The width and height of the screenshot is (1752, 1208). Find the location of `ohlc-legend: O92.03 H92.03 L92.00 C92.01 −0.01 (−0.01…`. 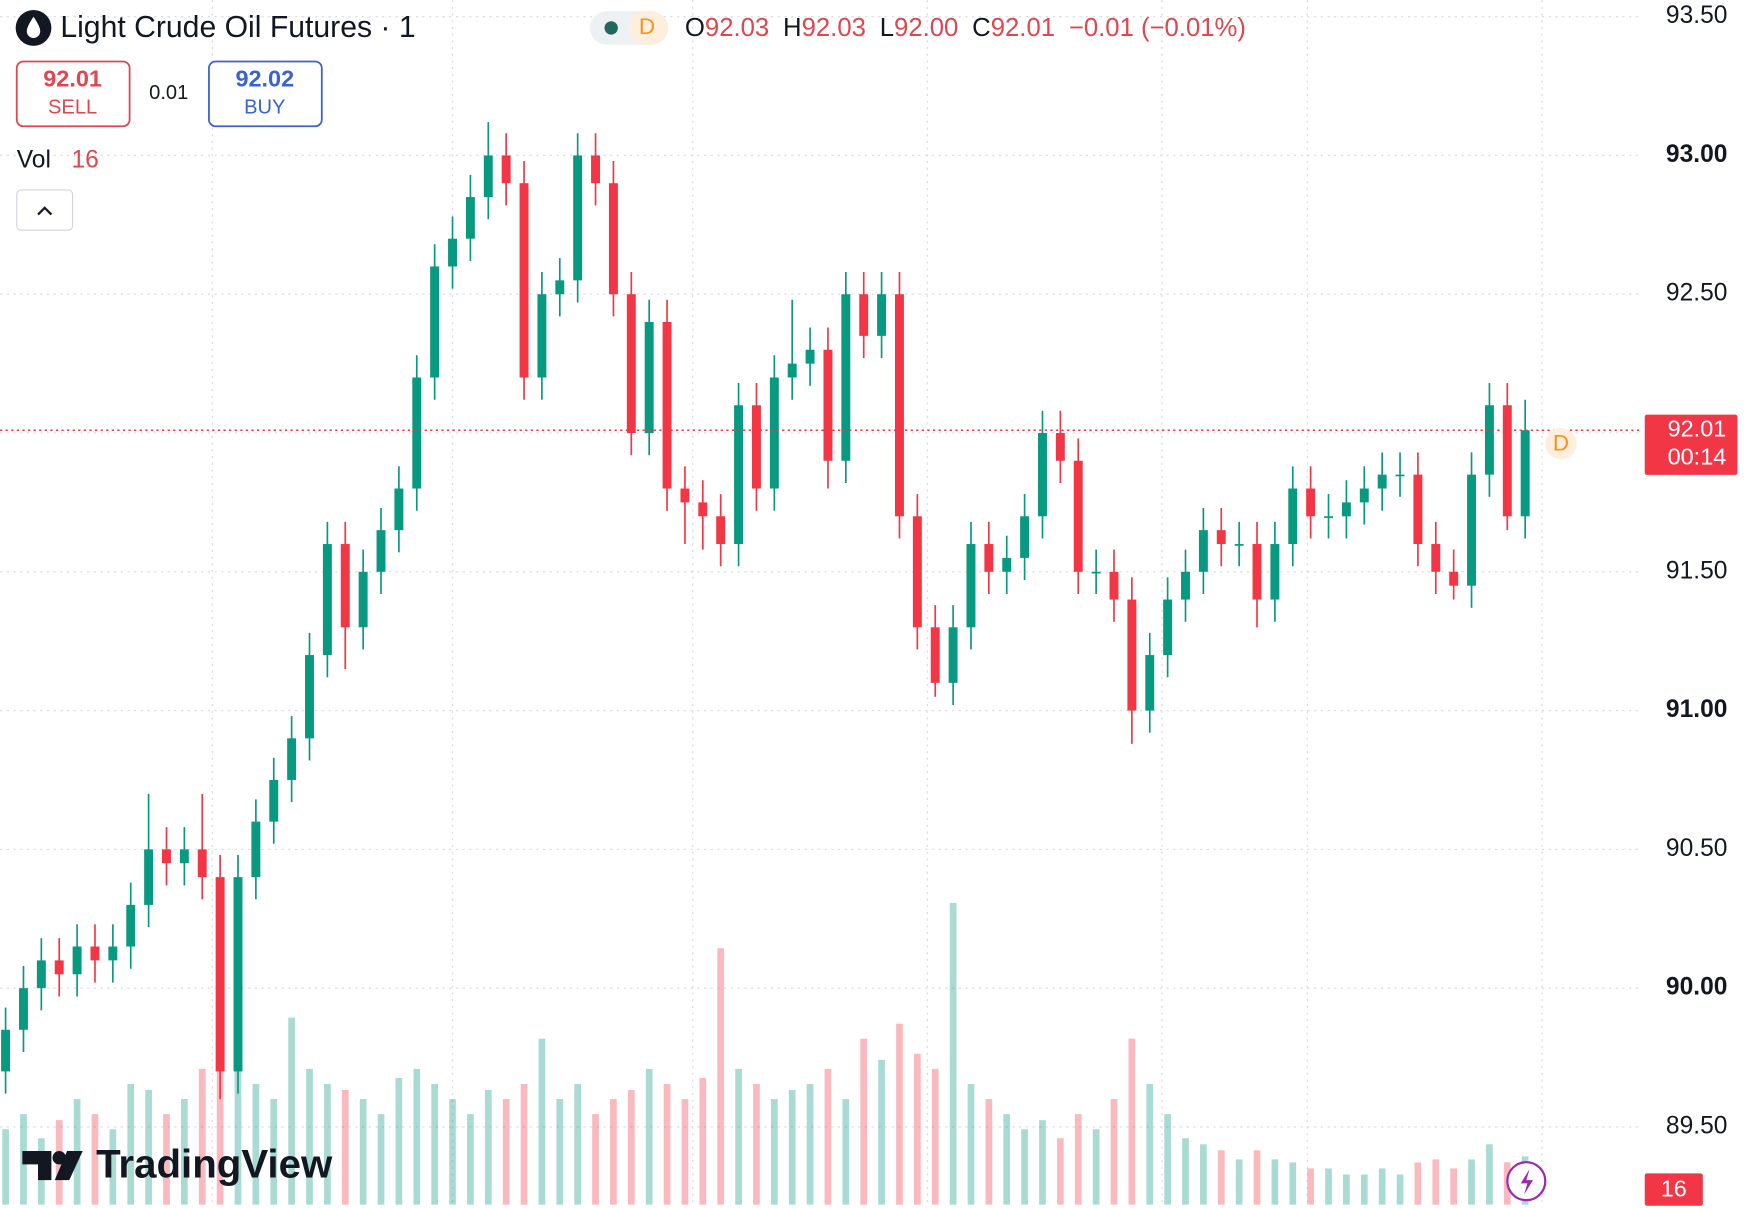

ohlc-legend: O92.03 H92.03 L92.00 C92.01 −0.01 (−0.01… is located at coordinates (965, 28).